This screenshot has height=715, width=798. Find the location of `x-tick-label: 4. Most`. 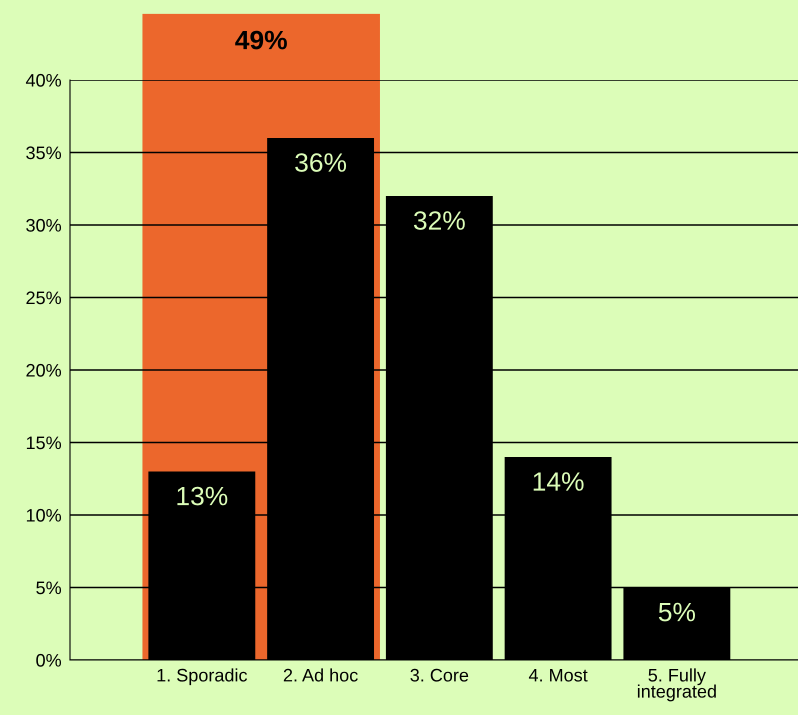

x-tick-label: 4. Most is located at coordinates (558, 675).